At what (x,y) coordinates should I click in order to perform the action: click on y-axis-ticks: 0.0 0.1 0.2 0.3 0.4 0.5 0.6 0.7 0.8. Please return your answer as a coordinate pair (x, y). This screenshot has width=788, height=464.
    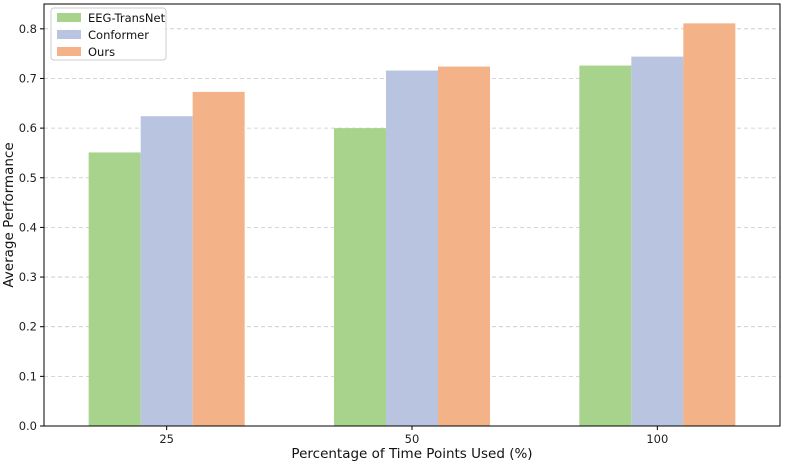
    Looking at the image, I should click on (31, 227).